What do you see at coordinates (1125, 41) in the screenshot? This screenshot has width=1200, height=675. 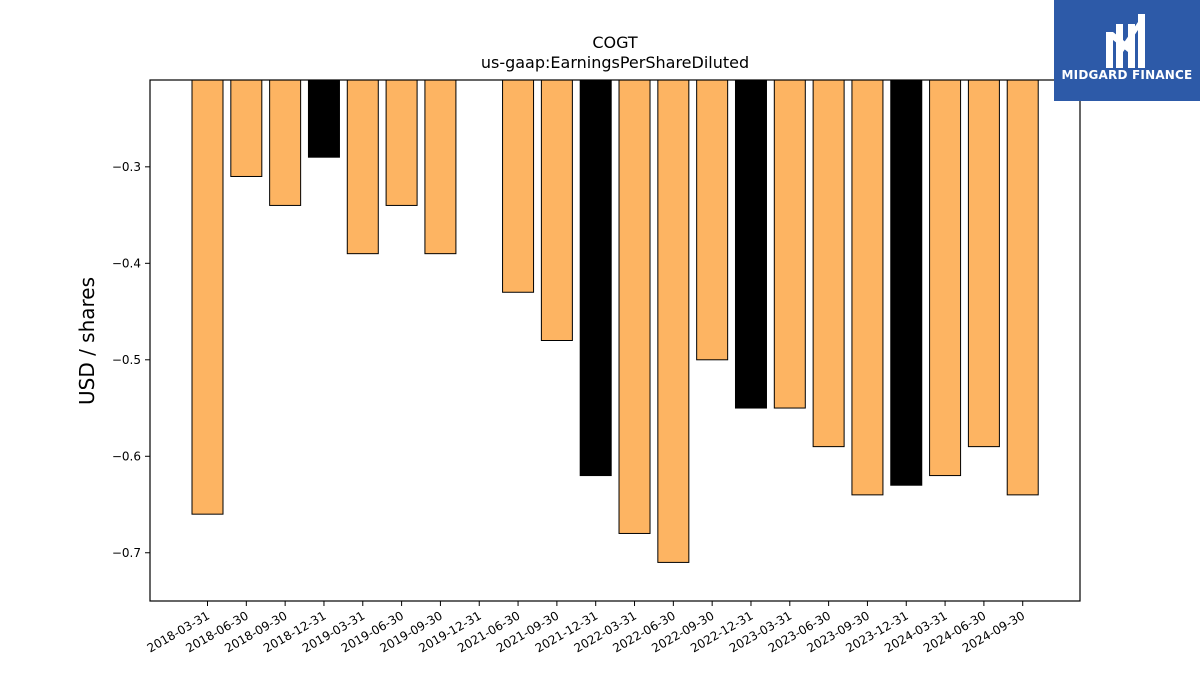 I see `midgard-logo-mark-icon` at bounding box center [1125, 41].